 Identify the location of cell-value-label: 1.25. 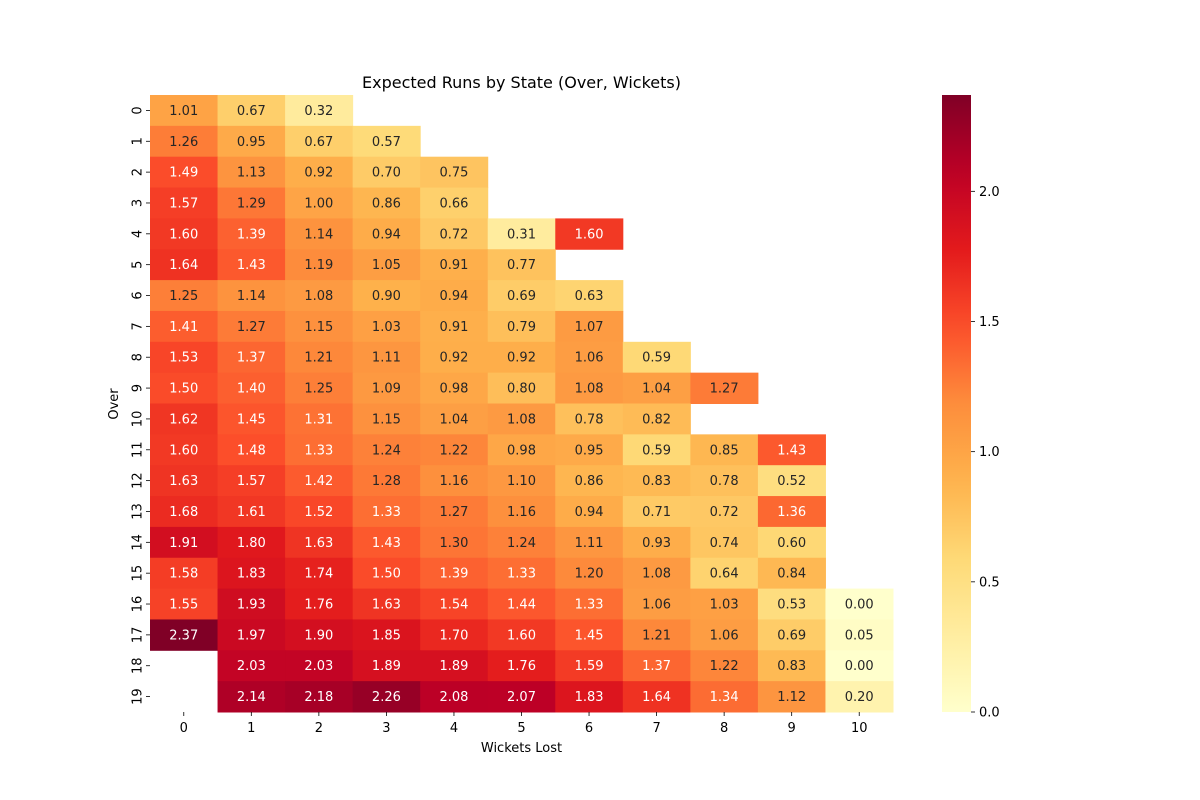
(183, 296).